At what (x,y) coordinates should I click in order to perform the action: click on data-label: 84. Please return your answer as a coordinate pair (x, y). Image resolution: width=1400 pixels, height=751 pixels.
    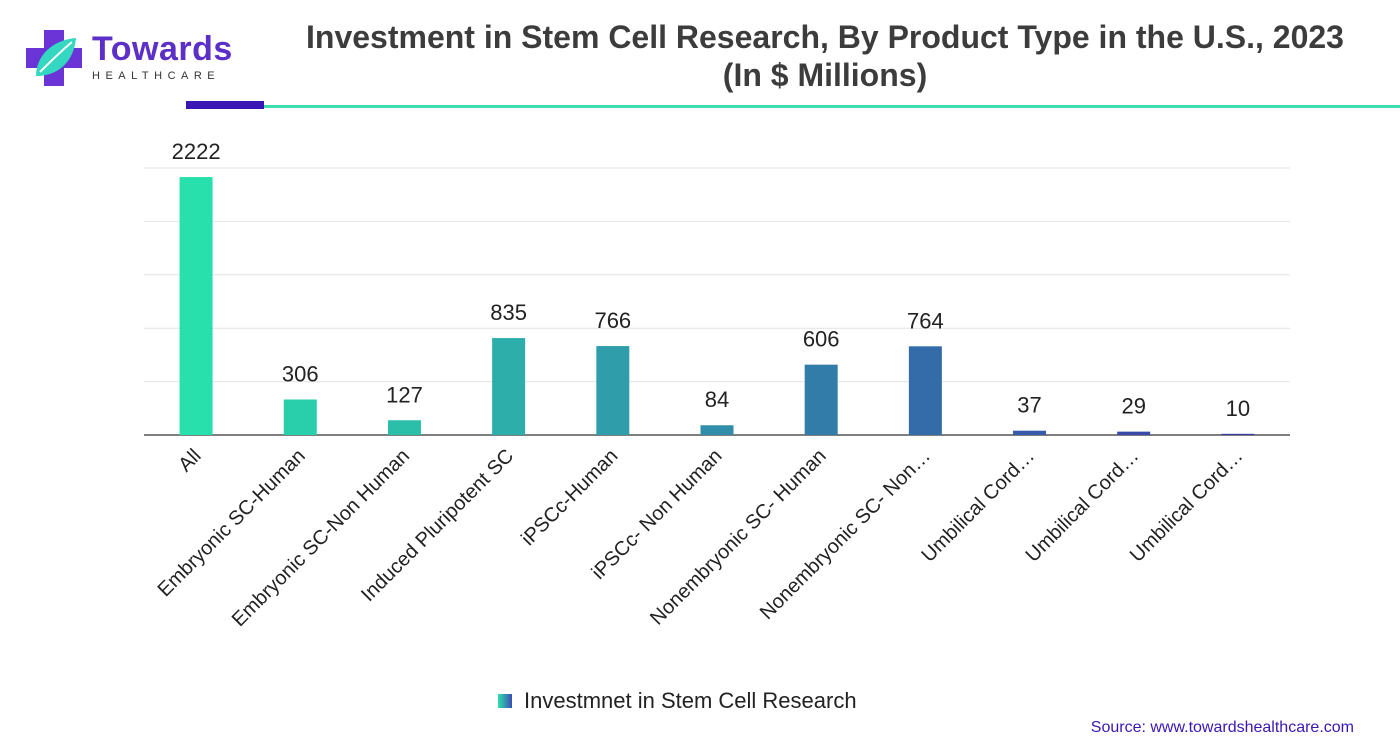
    Looking at the image, I should click on (717, 399).